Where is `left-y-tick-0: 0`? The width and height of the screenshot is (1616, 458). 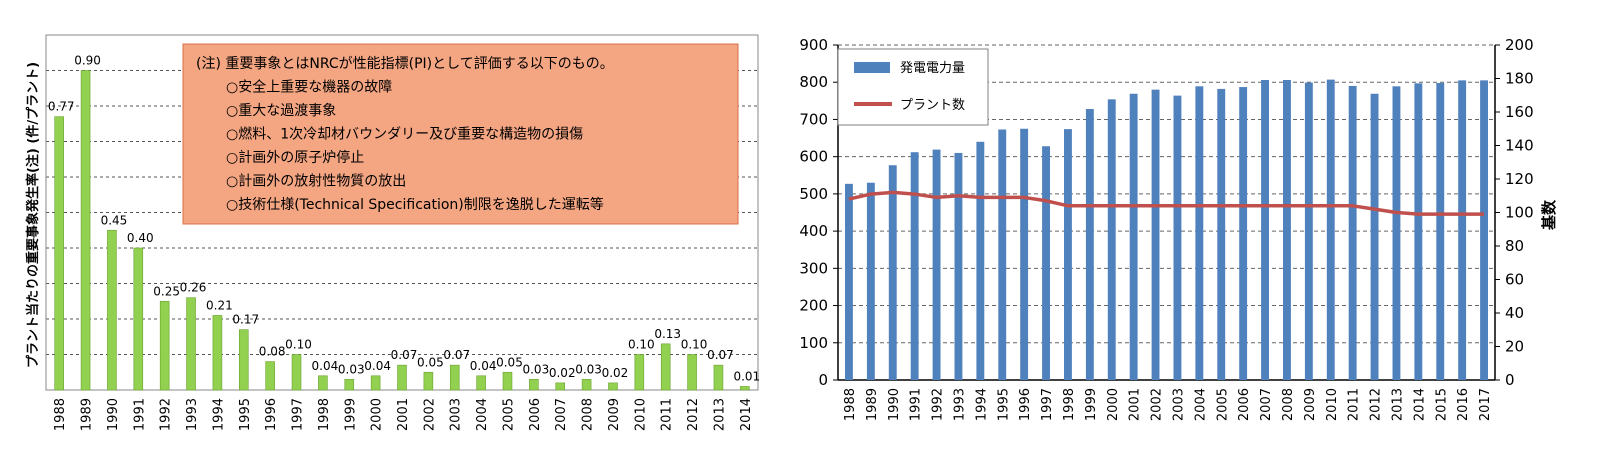 left-y-tick-0: 0 is located at coordinates (823, 380).